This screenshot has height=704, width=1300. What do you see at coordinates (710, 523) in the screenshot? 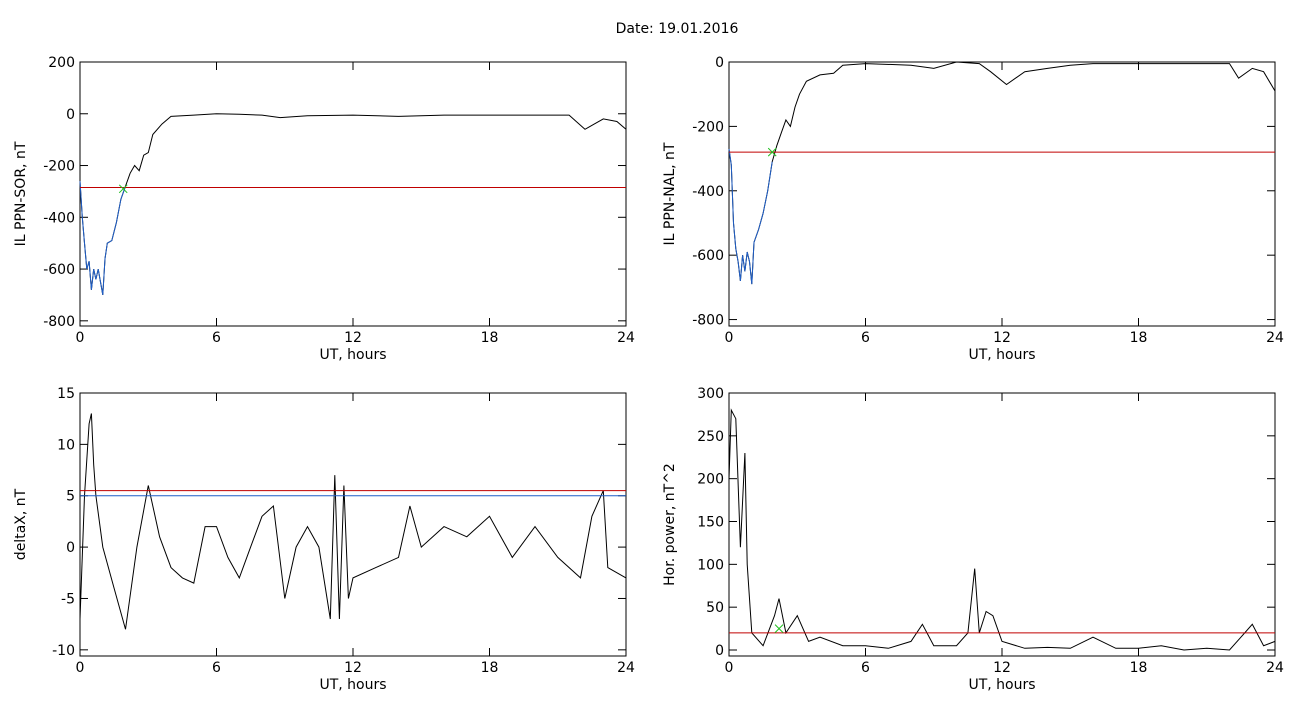
I see `y-tick-label: 150` at bounding box center [710, 523].